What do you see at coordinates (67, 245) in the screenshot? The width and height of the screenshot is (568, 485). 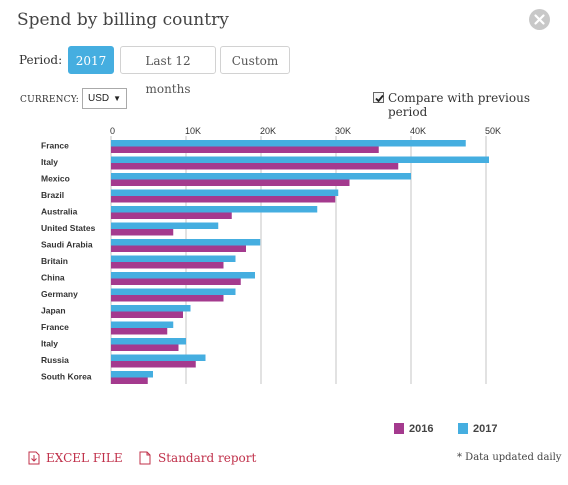 I see `category-label: Saudi Arabia` at bounding box center [67, 245].